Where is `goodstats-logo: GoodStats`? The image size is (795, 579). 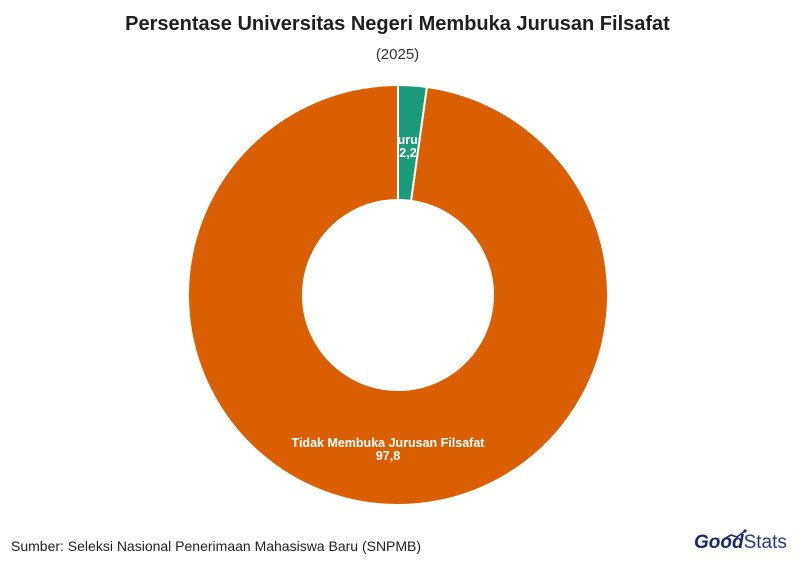
goodstats-logo: GoodStats is located at coordinates (740, 543).